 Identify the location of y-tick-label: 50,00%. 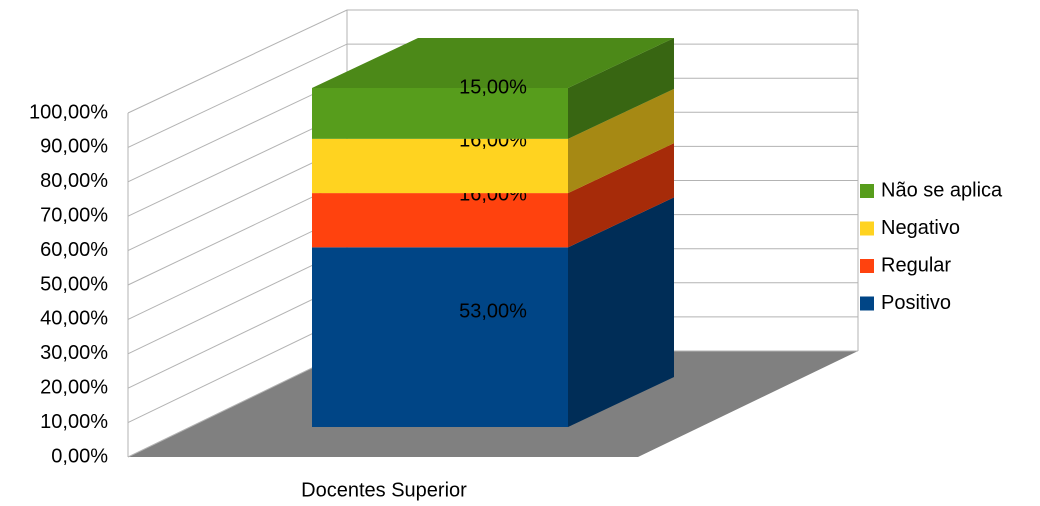
(74, 284).